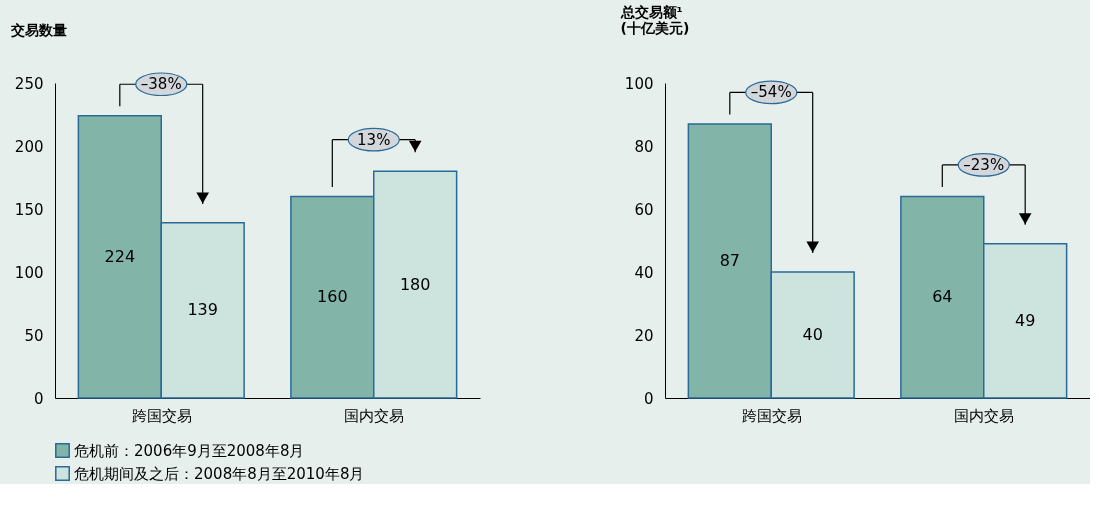  What do you see at coordinates (189, 450) in the screenshot?
I see `legend-label: 危机前：2006年9月至2008年8月` at bounding box center [189, 450].